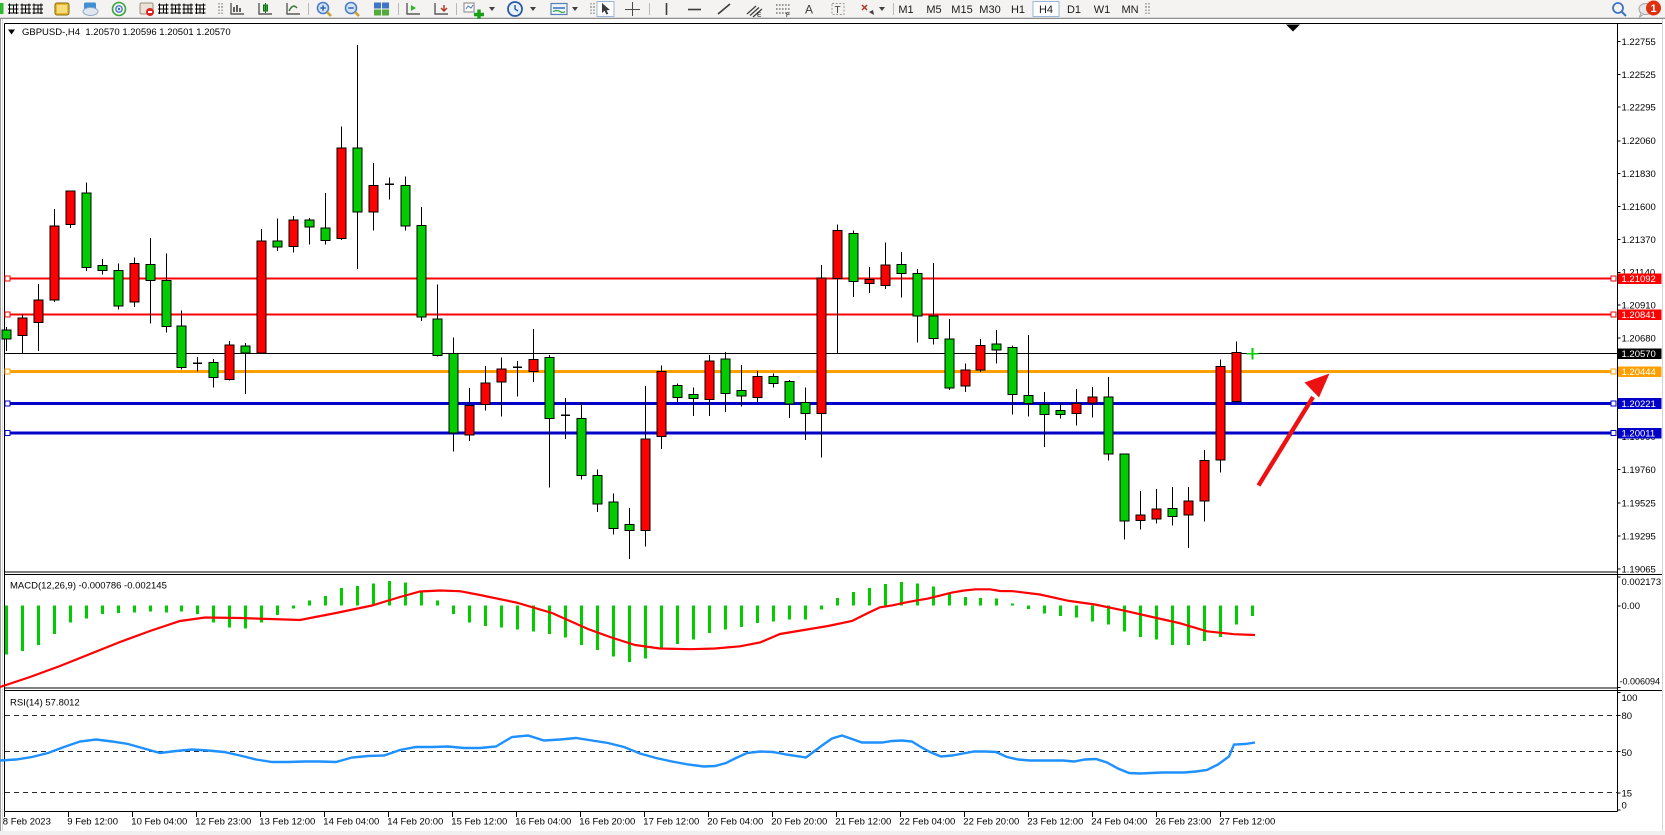 Image resolution: width=1665 pixels, height=835 pixels. What do you see at coordinates (1639, 338) in the screenshot?
I see `svg-text: 1.20680` at bounding box center [1639, 338].